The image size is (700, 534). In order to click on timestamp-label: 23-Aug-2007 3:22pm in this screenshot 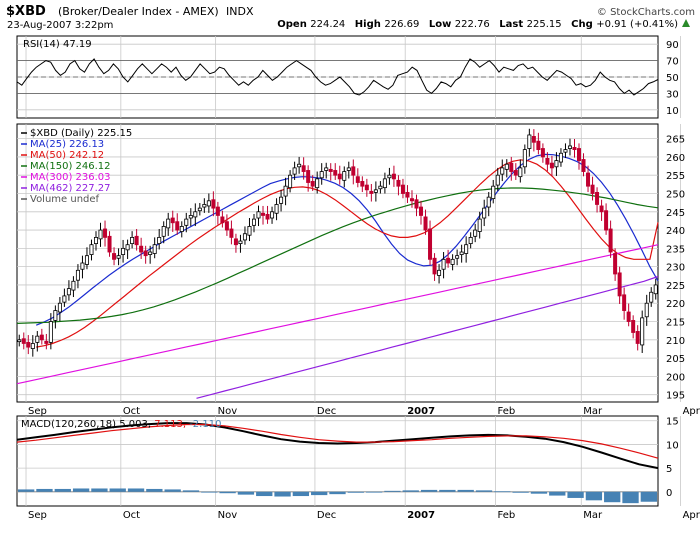, I will do `click(60, 25)`.